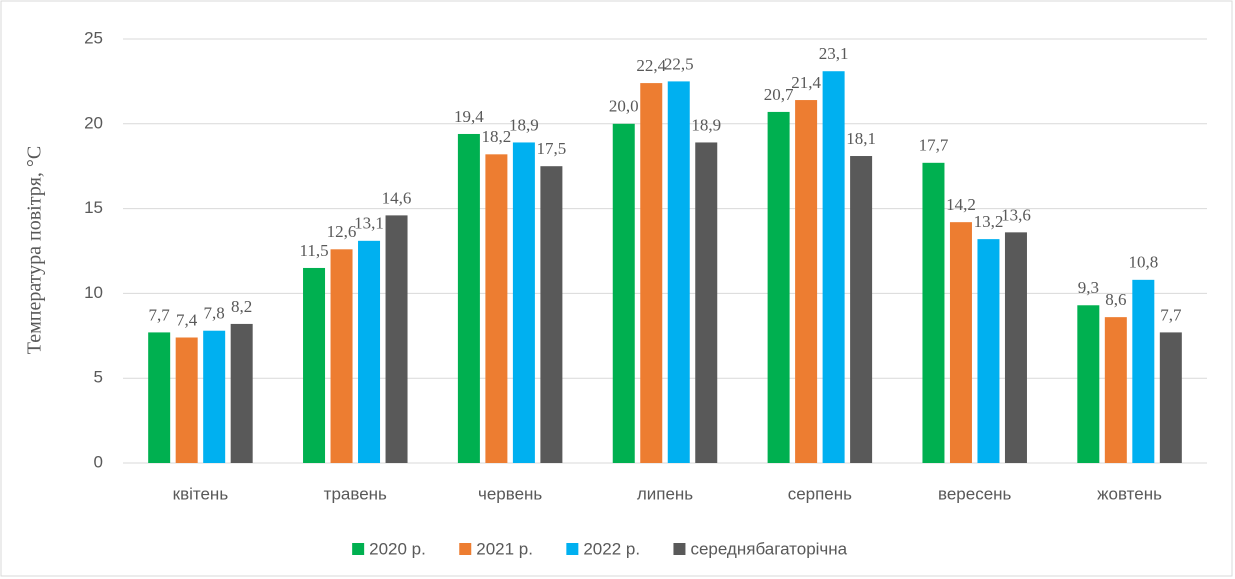 The width and height of the screenshot is (1235, 579). Describe the element at coordinates (861, 138) in the screenshot. I see `data-label: 18,1` at that location.